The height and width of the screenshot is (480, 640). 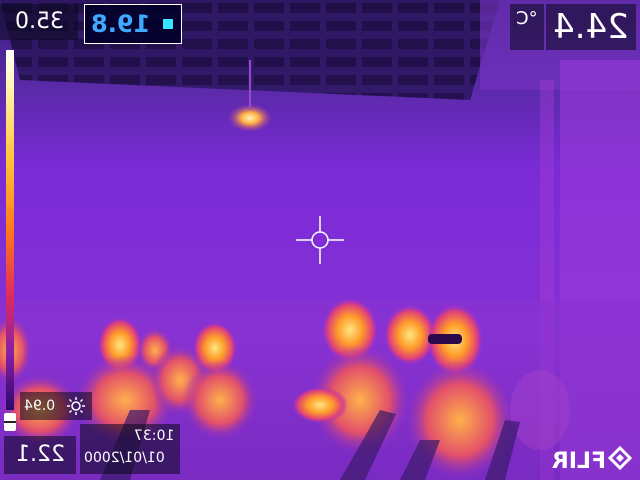 I want to click on scale-min-label: 22.1, so click(x=40, y=455).